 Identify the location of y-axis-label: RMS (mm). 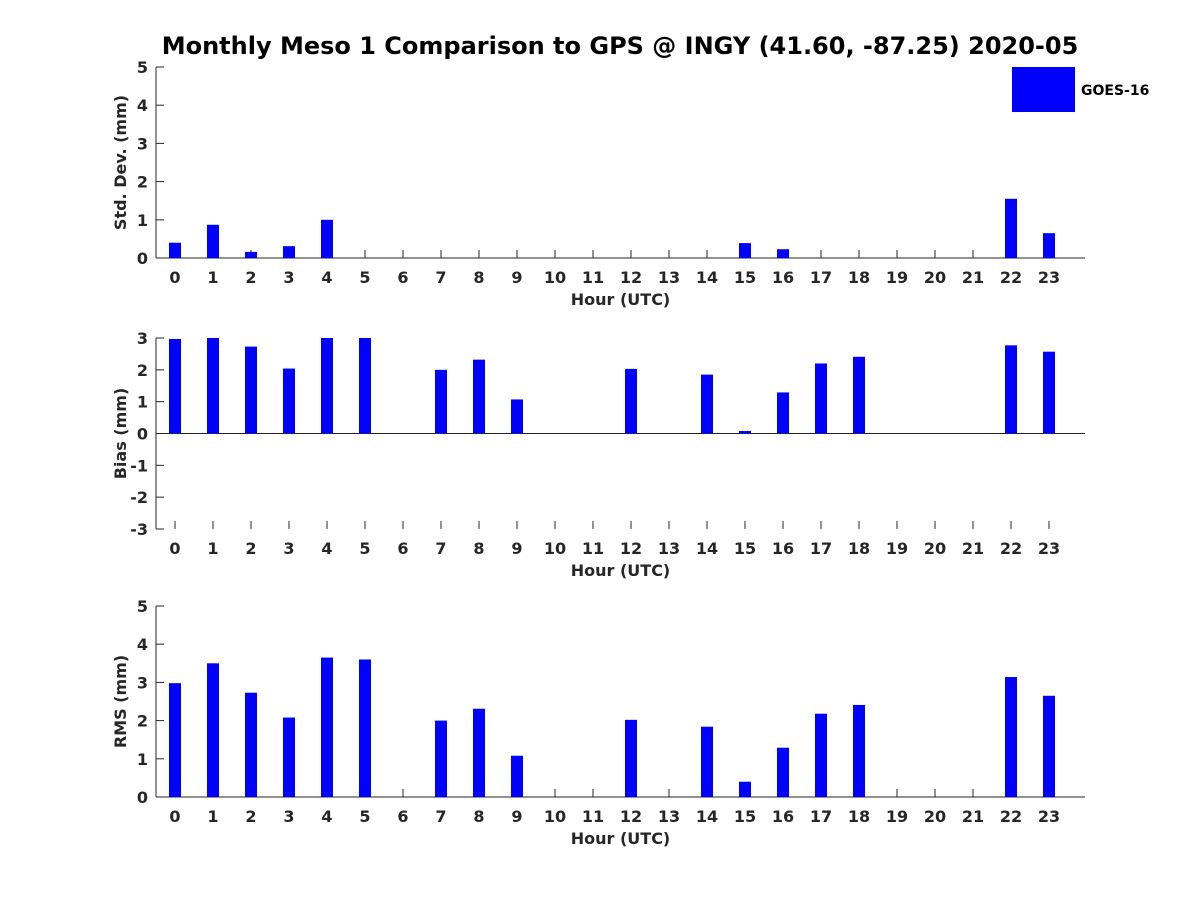
(120, 701).